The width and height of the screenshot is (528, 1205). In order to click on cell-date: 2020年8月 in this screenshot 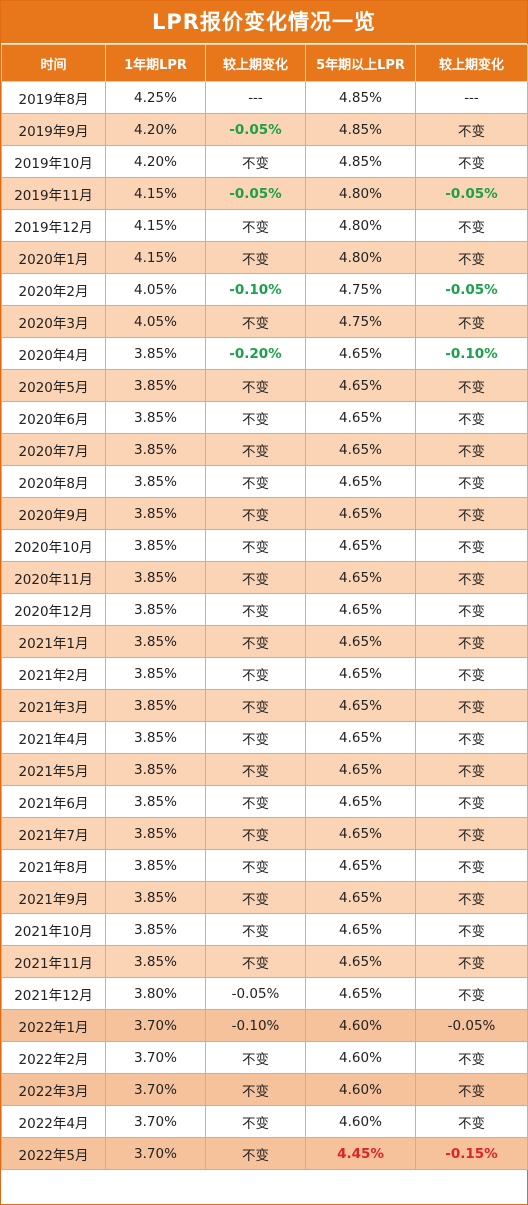, I will do `click(53, 481)`.